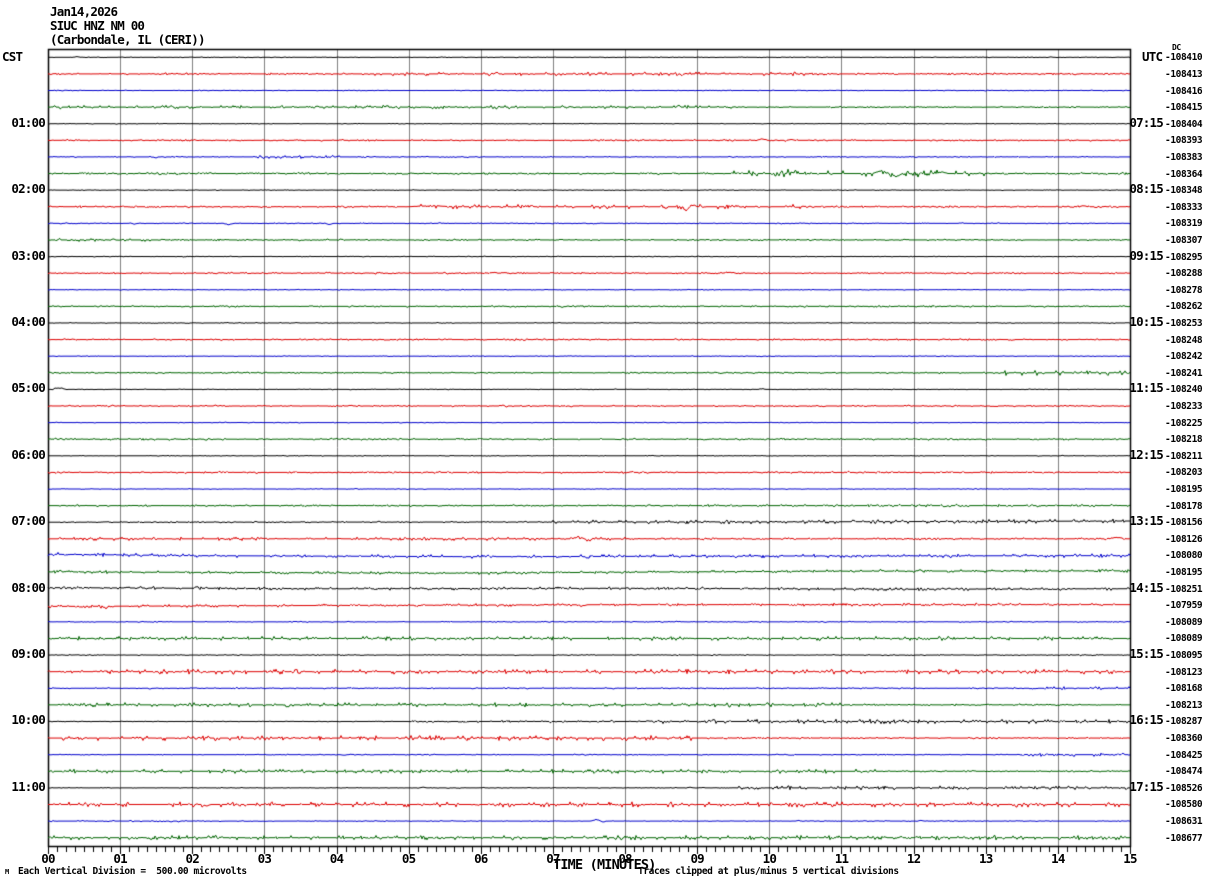  What do you see at coordinates (913, 858) in the screenshot?
I see `x-tick-label: 12` at bounding box center [913, 858].